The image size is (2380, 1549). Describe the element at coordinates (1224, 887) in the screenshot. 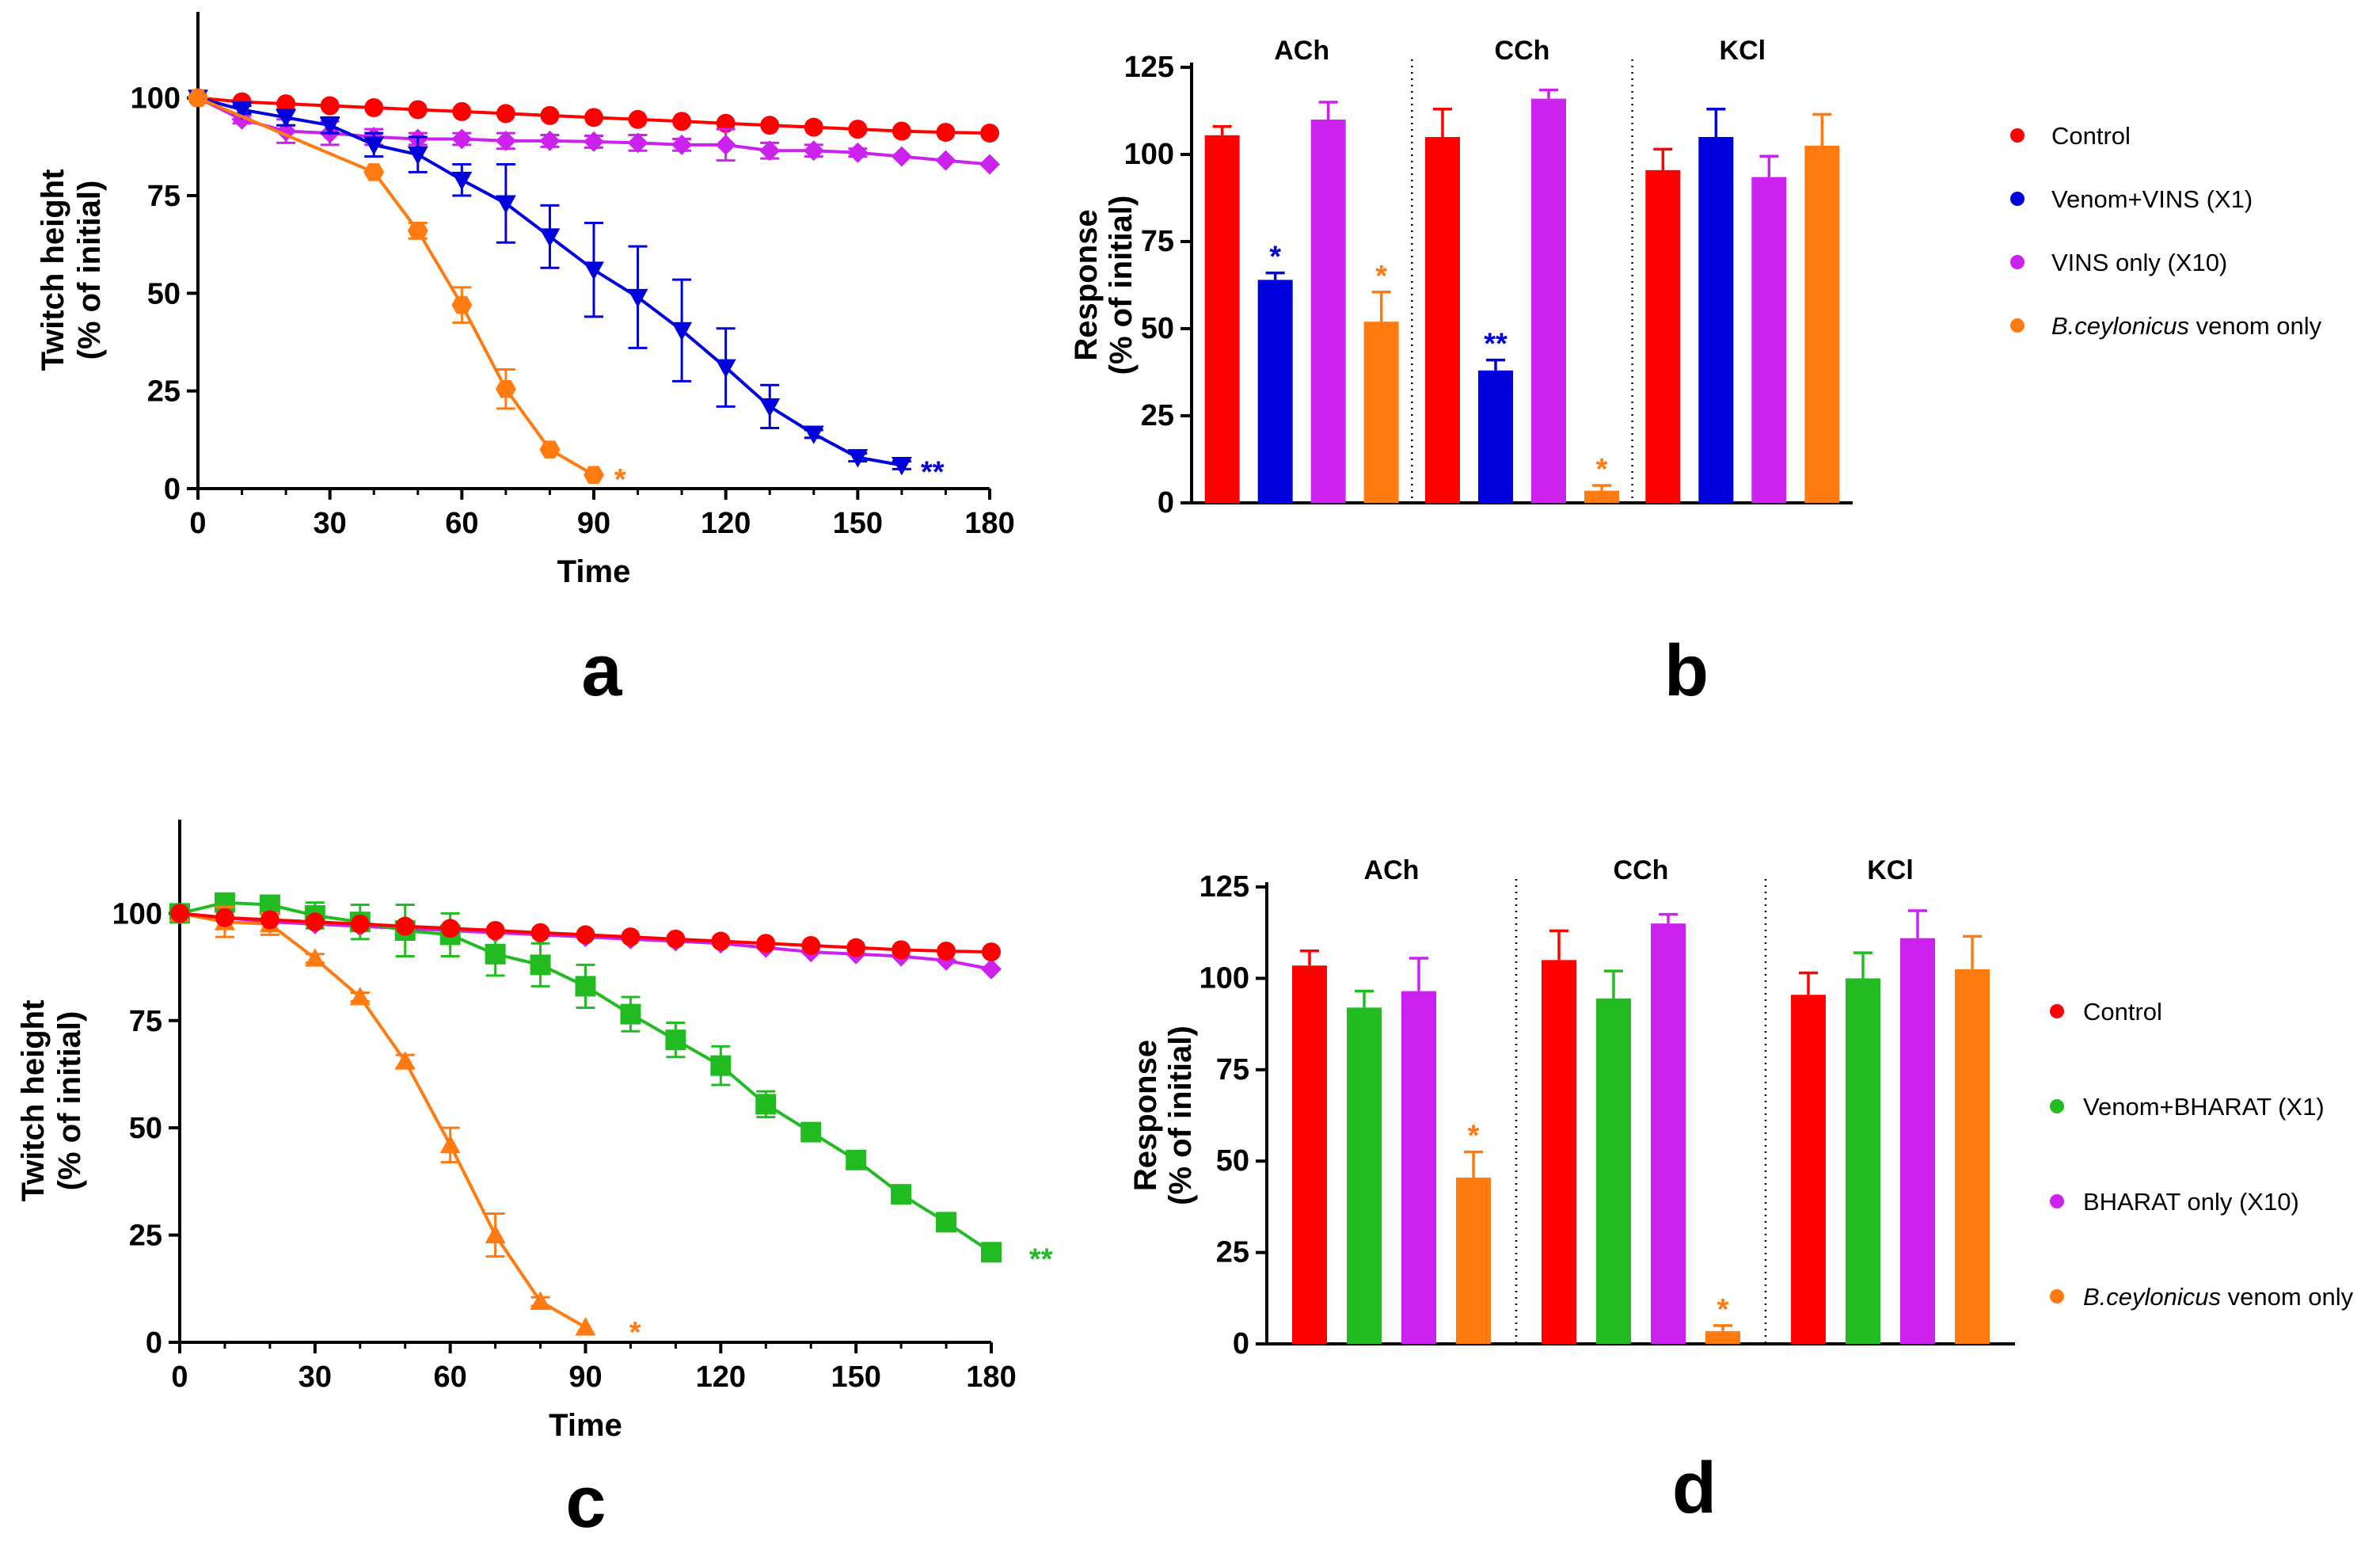

I see `y-tick-label: 125` at that location.